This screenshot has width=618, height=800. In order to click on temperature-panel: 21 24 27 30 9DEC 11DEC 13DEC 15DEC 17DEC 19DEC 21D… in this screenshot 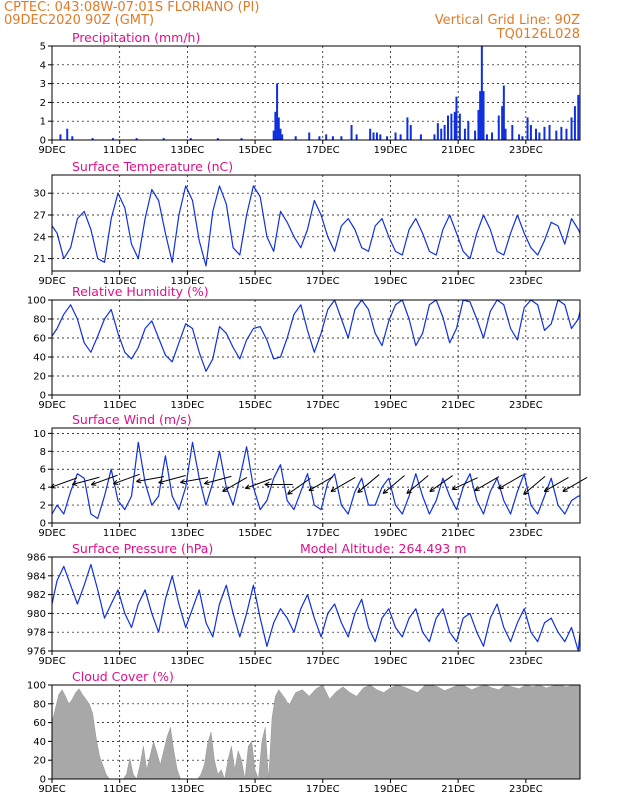, I will do `click(307, 223)`.